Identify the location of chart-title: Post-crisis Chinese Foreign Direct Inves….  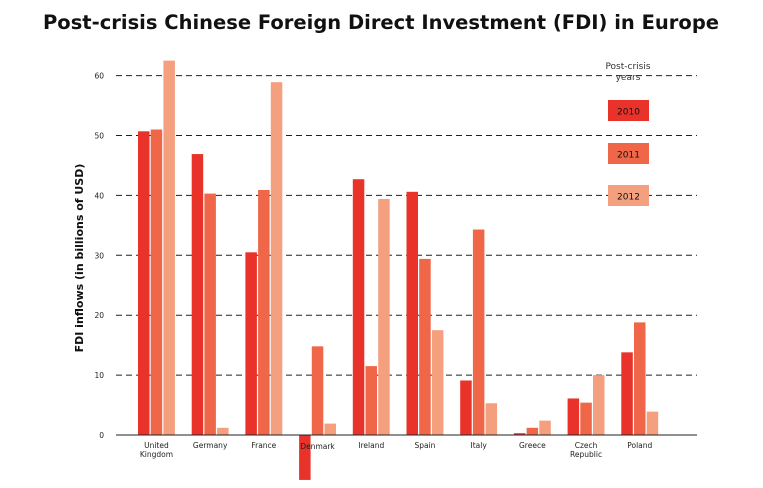
(381, 22).